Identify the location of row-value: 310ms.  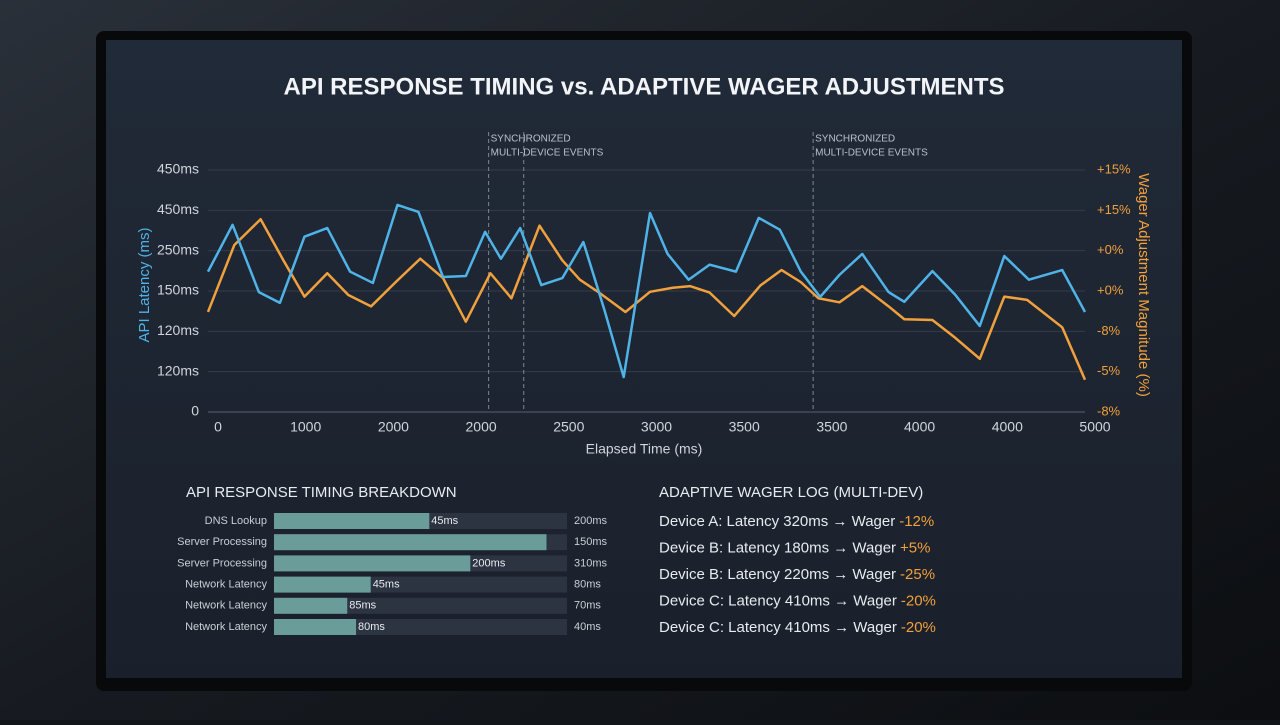
(591, 563).